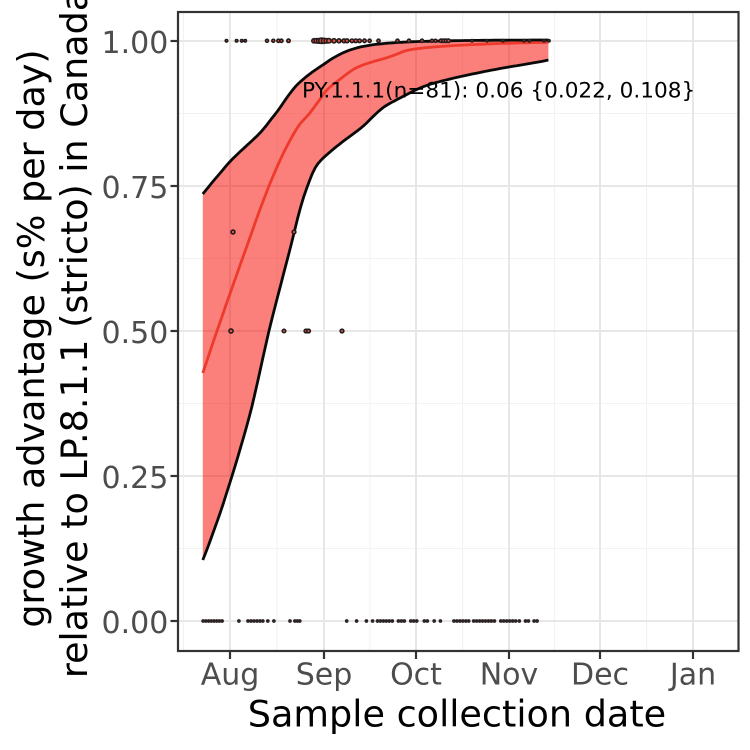 Image resolution: width=750 pixels, height=750 pixels. Describe the element at coordinates (74, 339) in the screenshot. I see `svg-text:relative to LP.8.1.1 (stricto): relative to LP.8.1.1 (stricto) in Canada` at that location.